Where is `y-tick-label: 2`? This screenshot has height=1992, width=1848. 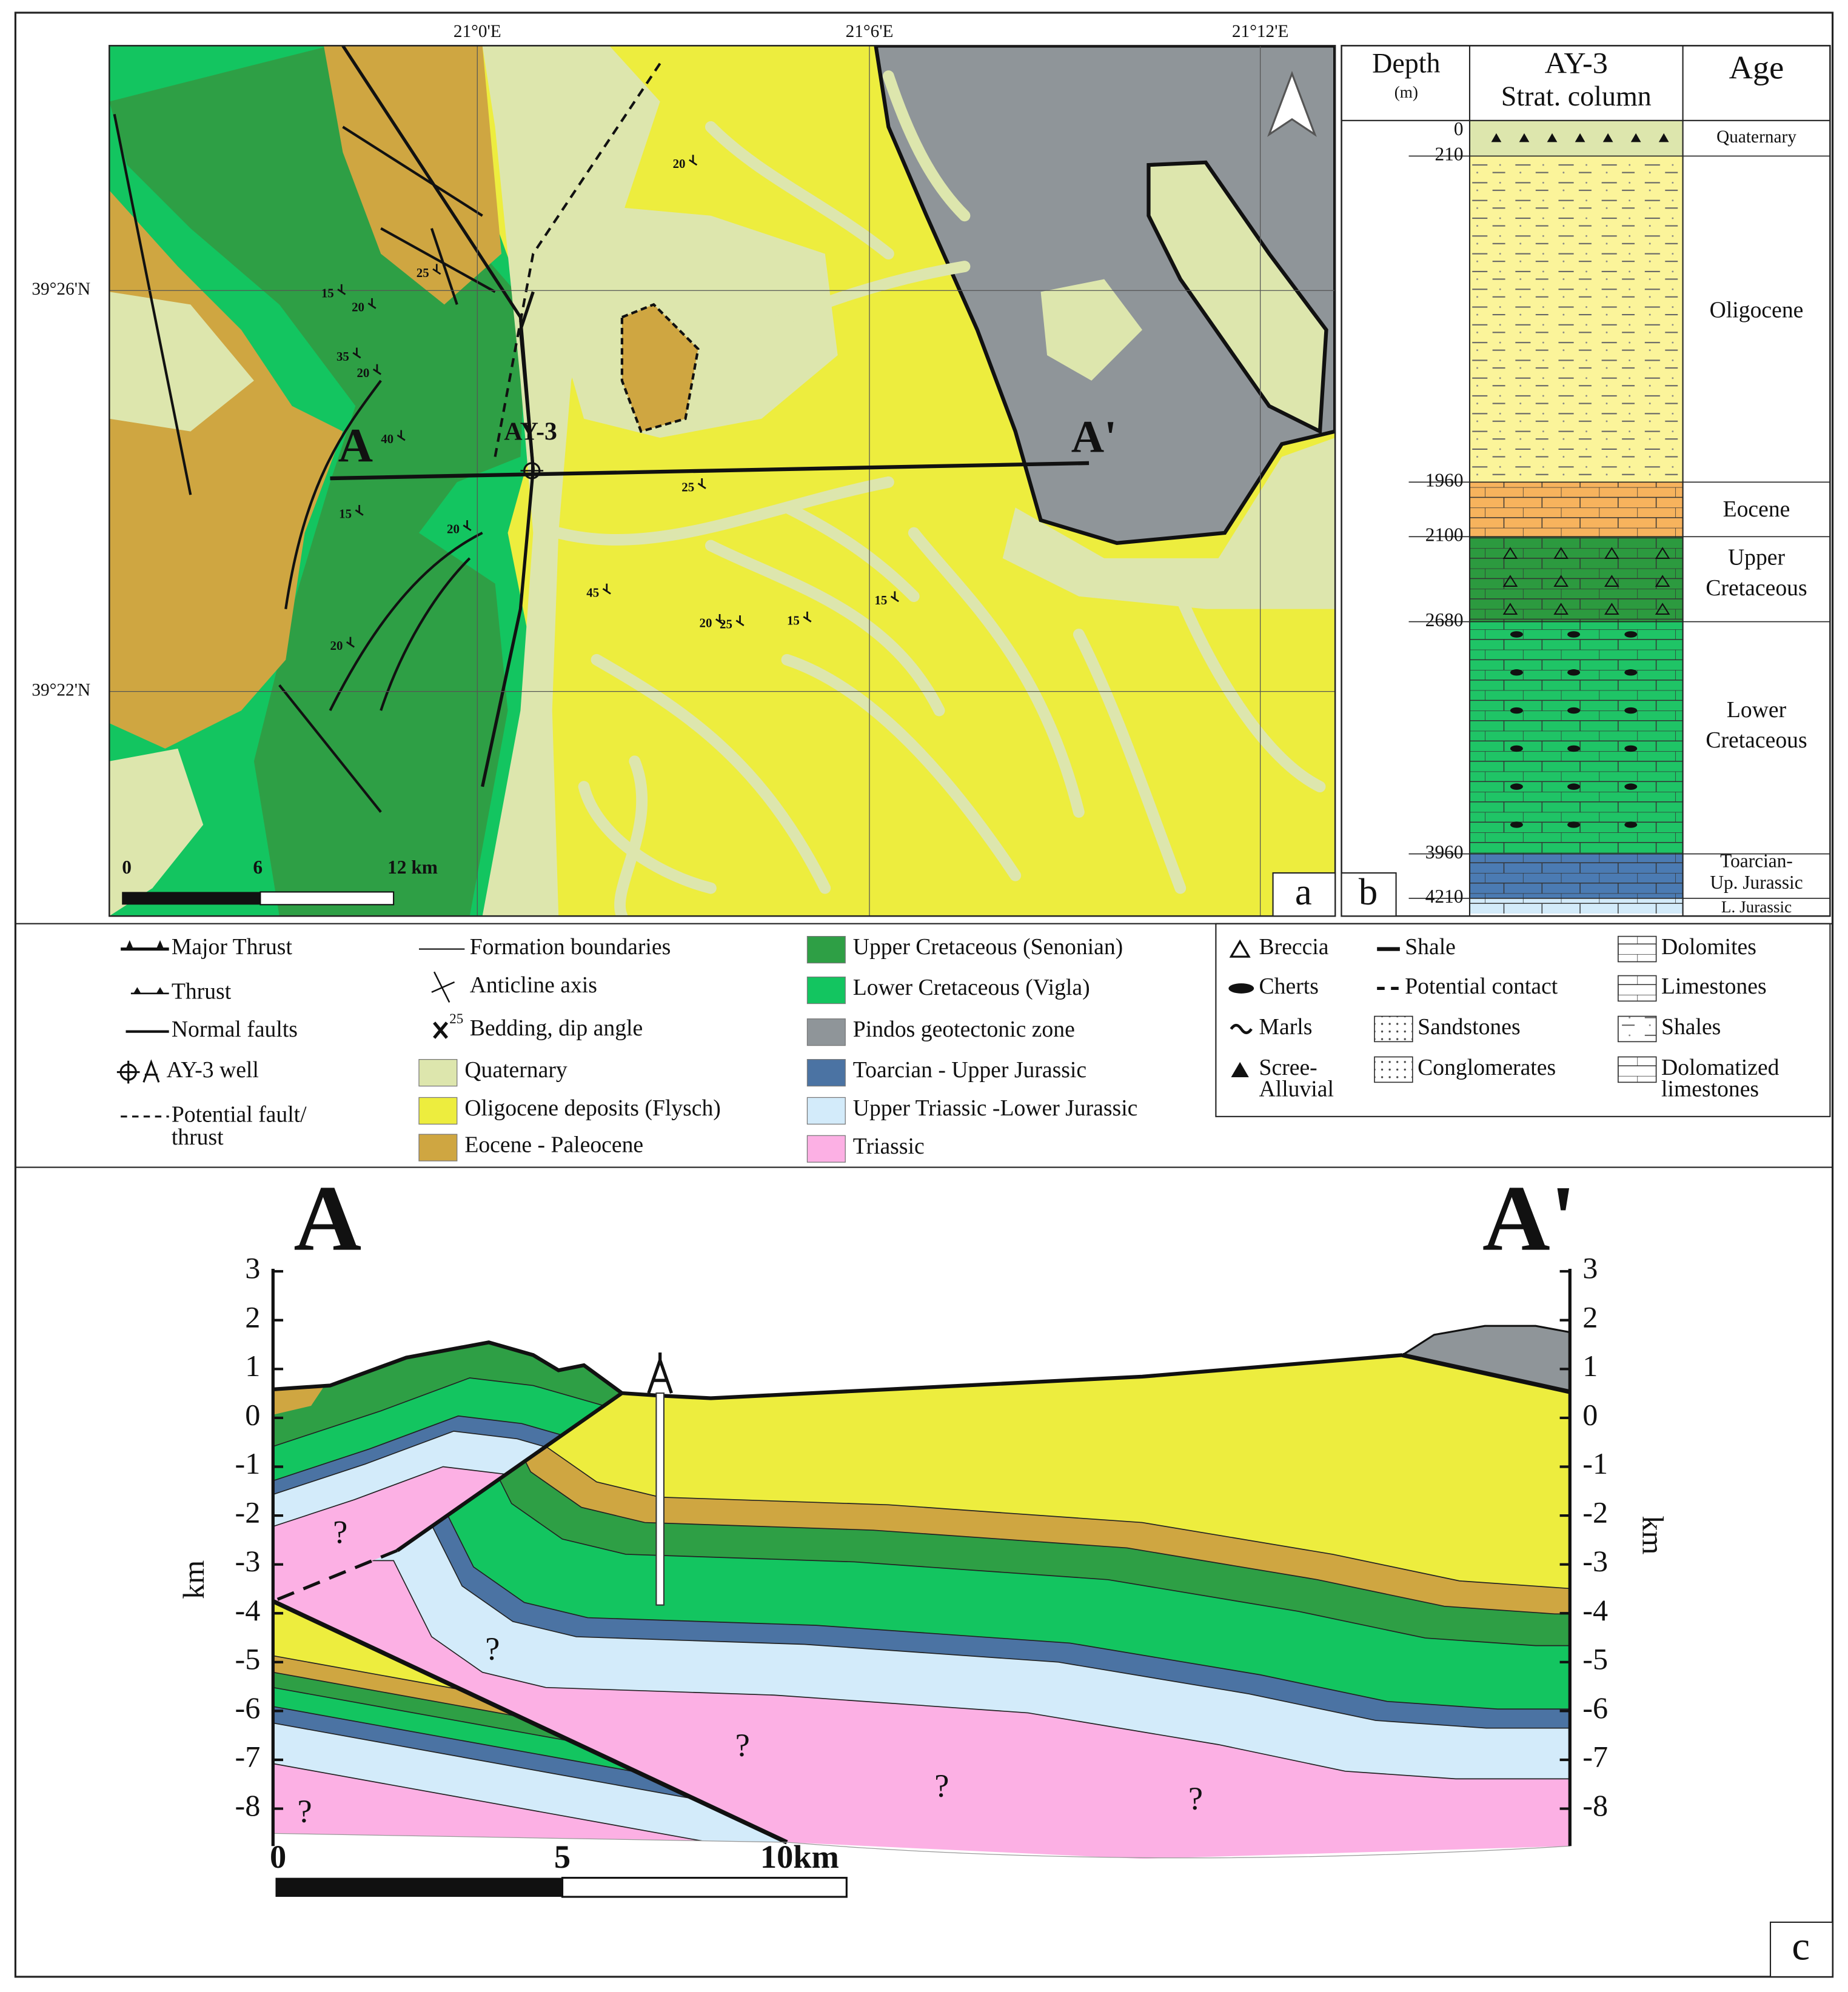
y-tick-label: 2 is located at coordinates (253, 1317).